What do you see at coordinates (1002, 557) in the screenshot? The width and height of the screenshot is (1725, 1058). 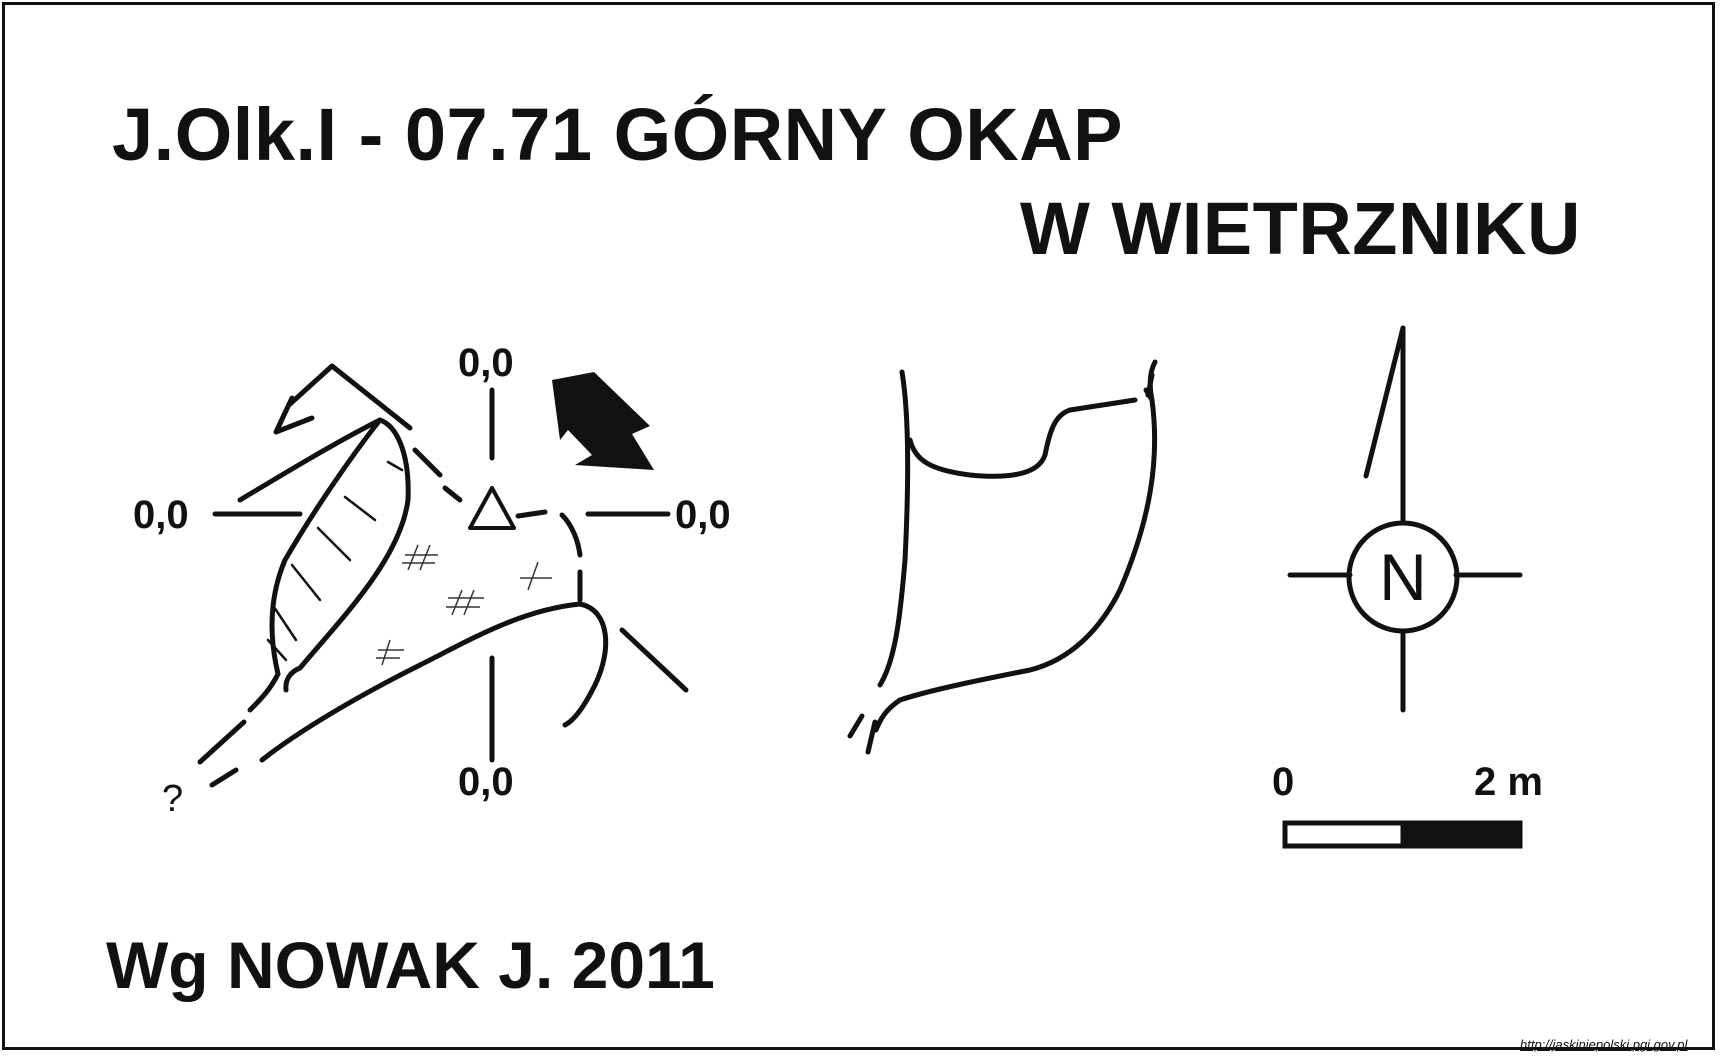 I see `cross-section-profile` at bounding box center [1002, 557].